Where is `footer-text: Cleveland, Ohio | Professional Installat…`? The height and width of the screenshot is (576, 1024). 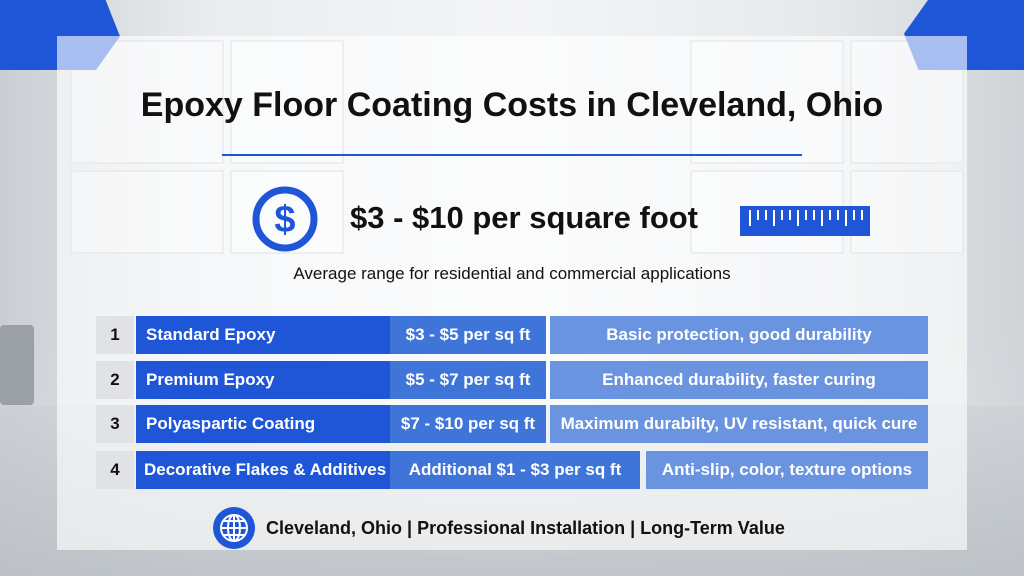
footer-text: Cleveland, Ohio | Professional Installat… is located at coordinates (525, 527).